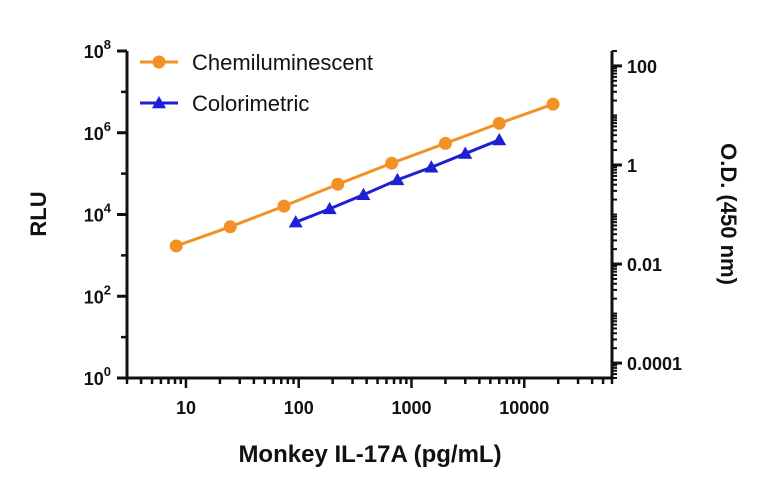  I want to click on x-axis-title: Monkey IL-17A (pg/mL), so click(369, 454).